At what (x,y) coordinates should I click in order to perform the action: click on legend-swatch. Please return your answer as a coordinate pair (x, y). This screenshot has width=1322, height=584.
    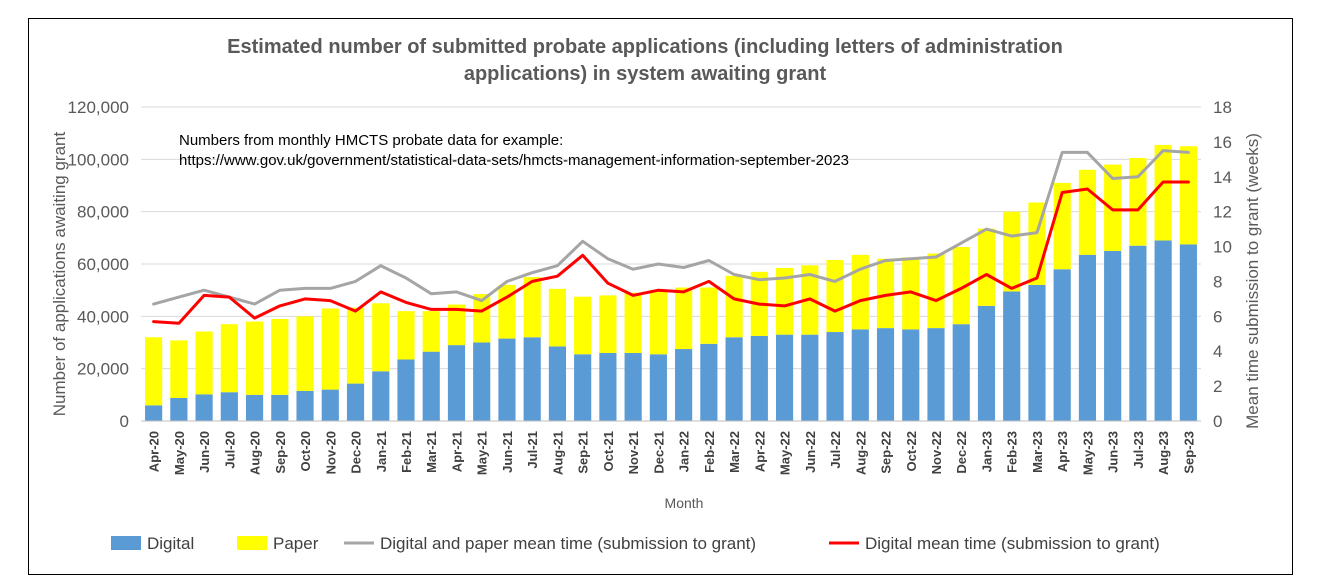
    Looking at the image, I should click on (126, 543).